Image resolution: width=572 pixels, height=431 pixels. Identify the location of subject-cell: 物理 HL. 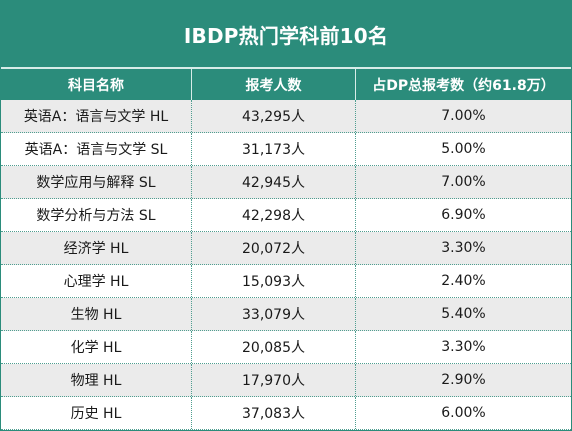
(96, 380).